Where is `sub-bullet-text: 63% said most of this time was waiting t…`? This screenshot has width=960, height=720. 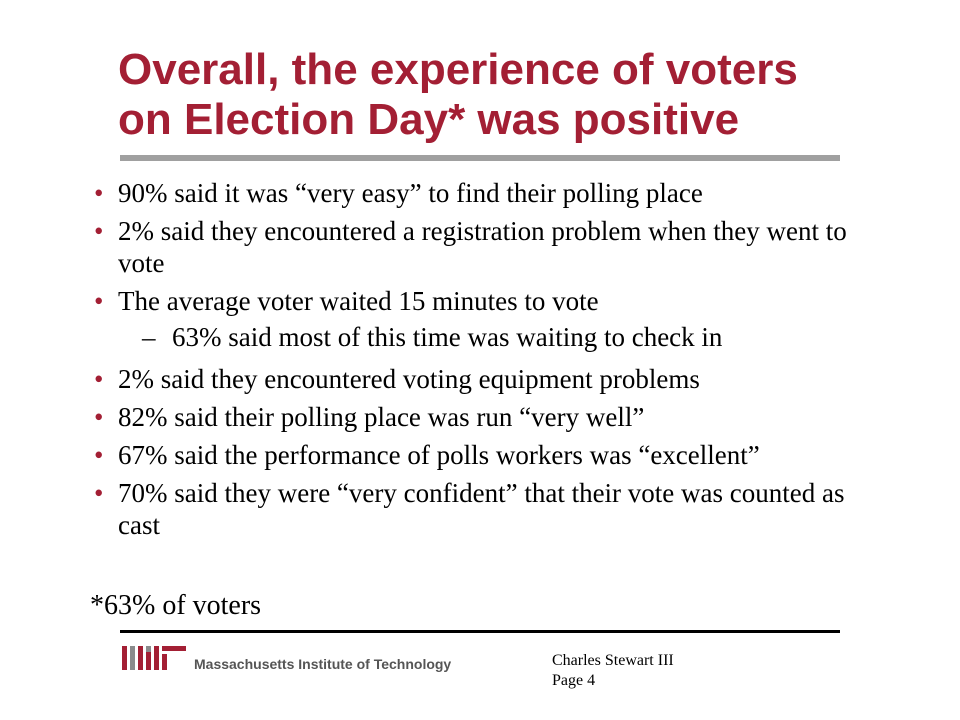
sub-bullet-text: 63% said most of this time was waiting t… is located at coordinates (447, 337).